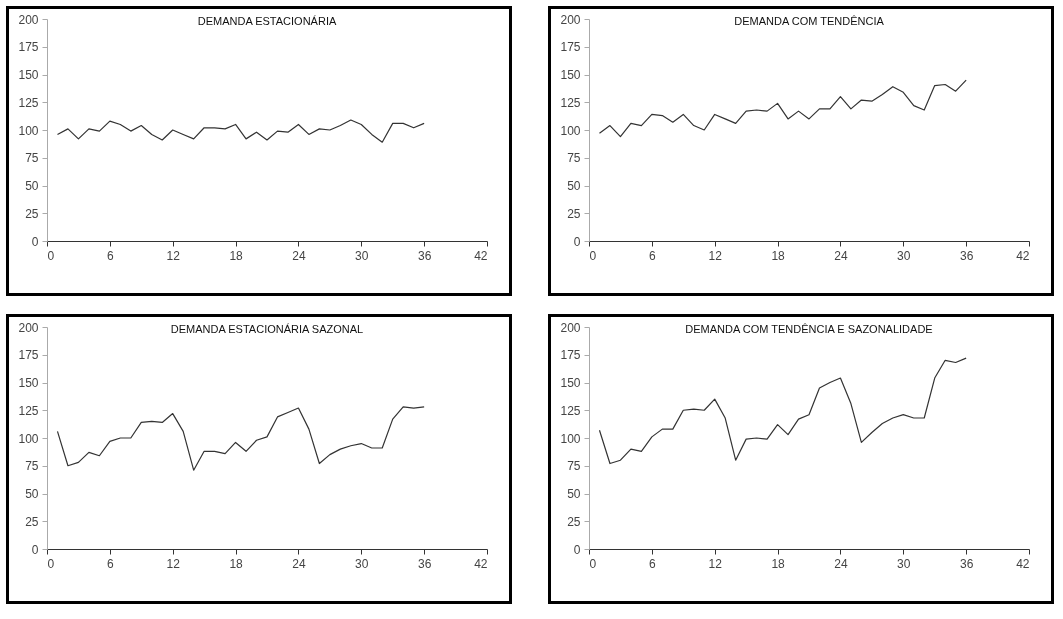 Image resolution: width=1063 pixels, height=619 pixels. I want to click on chart-title: DEMANDA ESTACIONÁRIA, so click(267, 21).